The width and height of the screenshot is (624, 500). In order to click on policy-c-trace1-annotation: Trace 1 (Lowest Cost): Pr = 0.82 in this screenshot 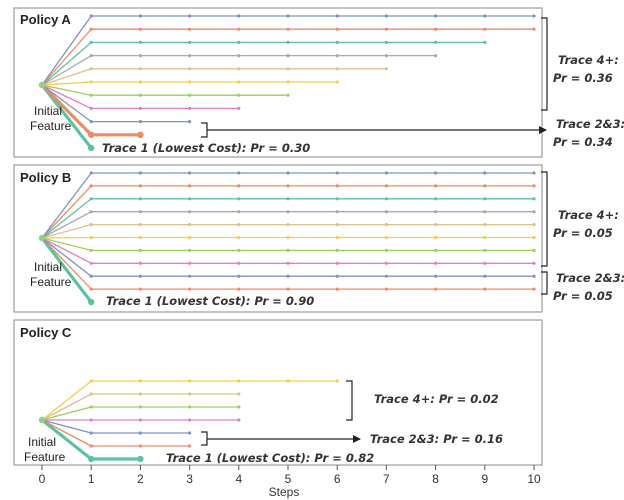, I will do `click(270, 458)`.